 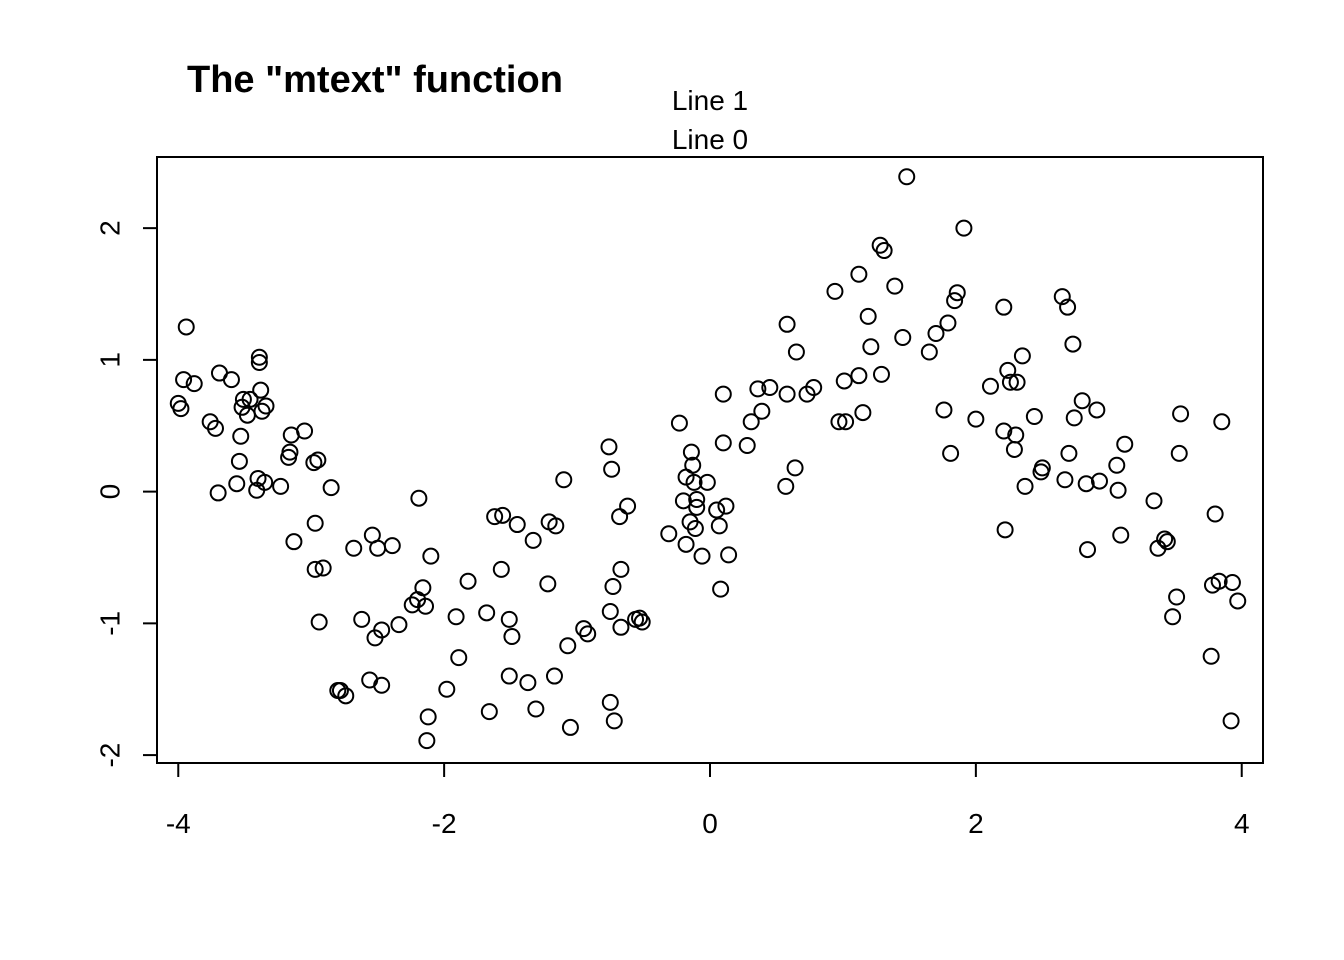 What do you see at coordinates (708, 800) in the screenshot?
I see `x-axis: -4 -2 0 2 4` at bounding box center [708, 800].